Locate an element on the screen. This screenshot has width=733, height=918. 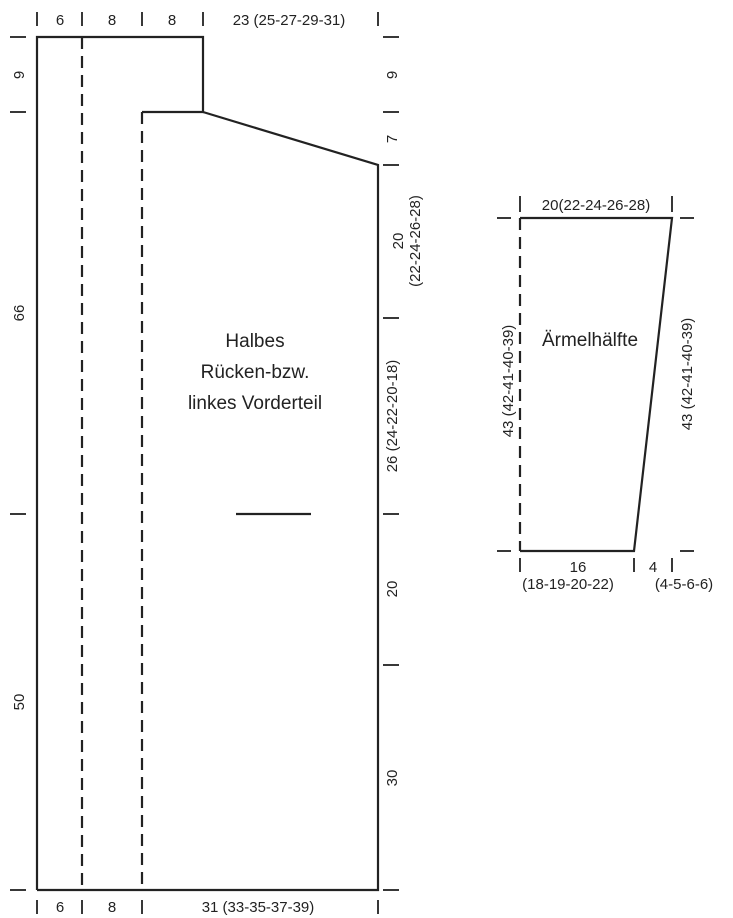
back-top-width-4: 23 (25-27-29-31) is located at coordinates (289, 20).